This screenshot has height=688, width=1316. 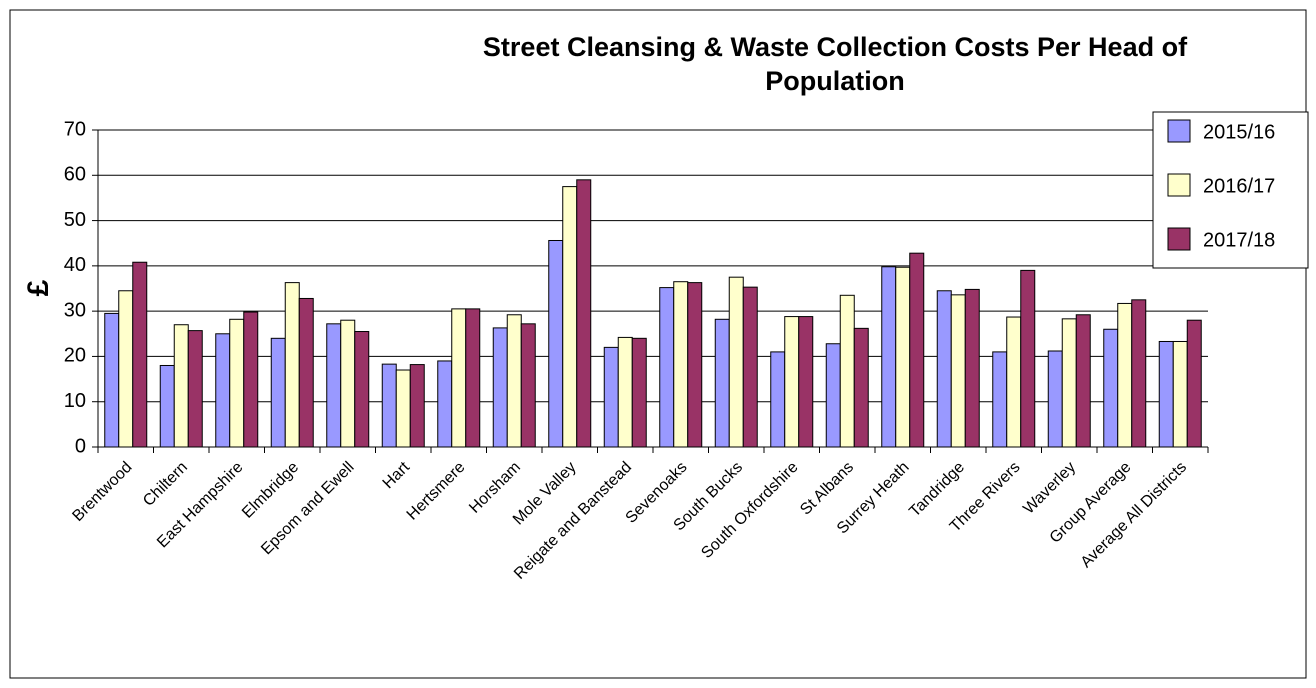 I want to click on x-tick-label: Hart, so click(x=397, y=475).